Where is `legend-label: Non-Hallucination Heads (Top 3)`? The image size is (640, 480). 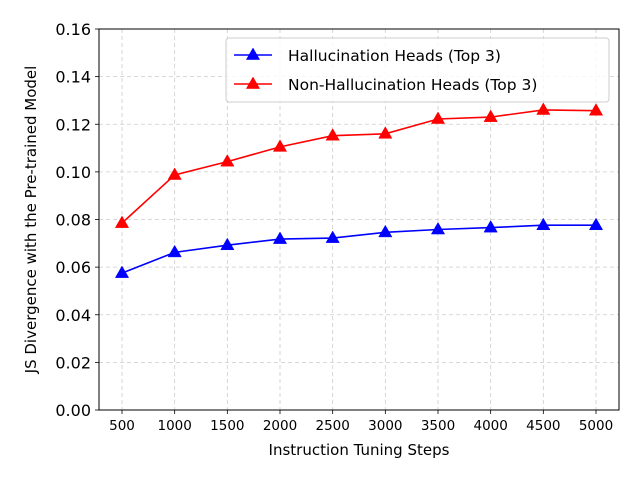
legend-label: Non-Hallucination Heads (Top 3) is located at coordinates (412, 85).